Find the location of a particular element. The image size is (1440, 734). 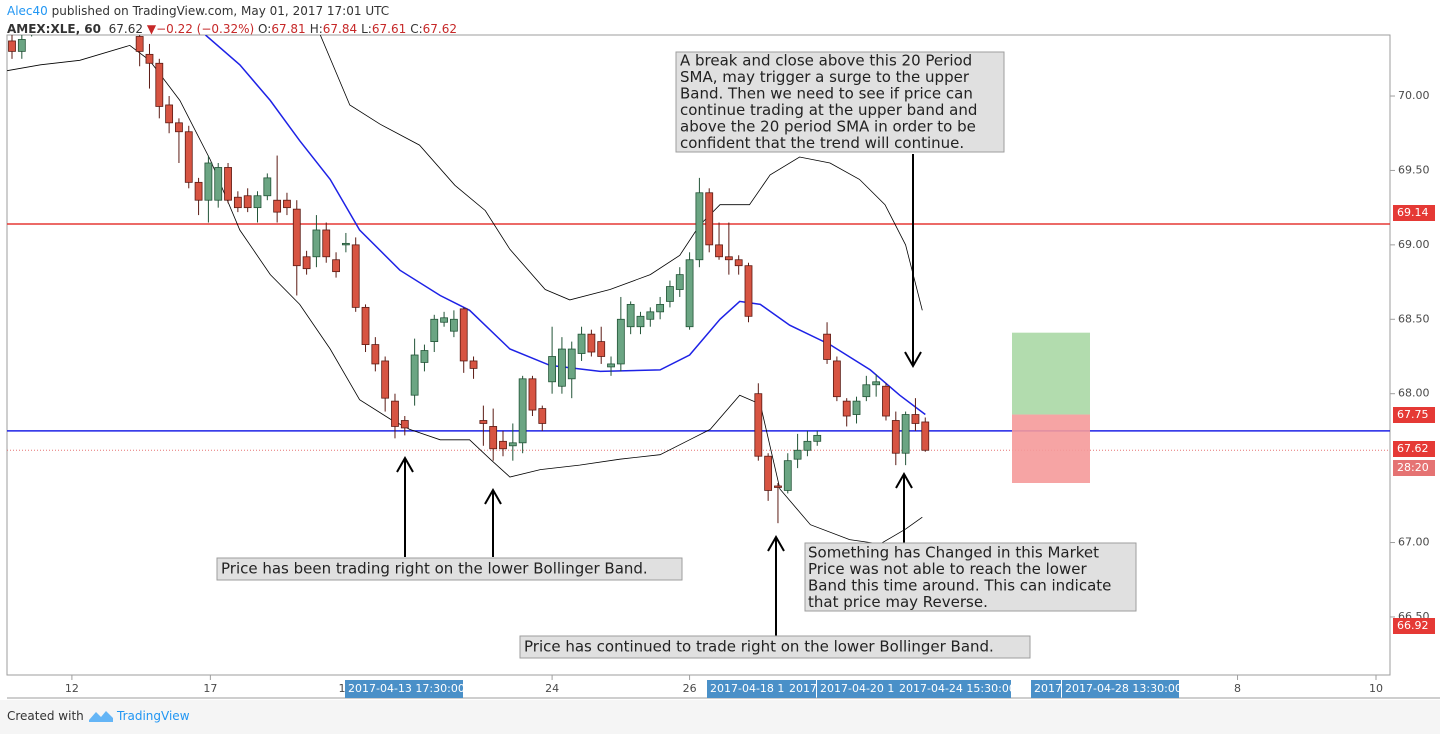

brand: TradingView is located at coordinates (153, 716).